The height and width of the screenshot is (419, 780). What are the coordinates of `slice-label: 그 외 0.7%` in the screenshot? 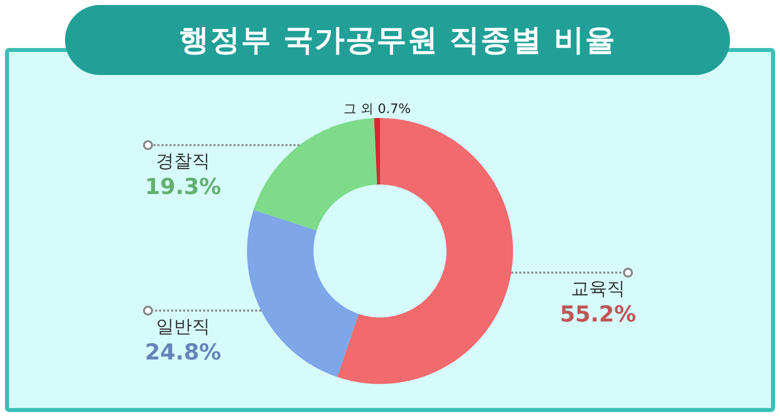 It's located at (377, 109).